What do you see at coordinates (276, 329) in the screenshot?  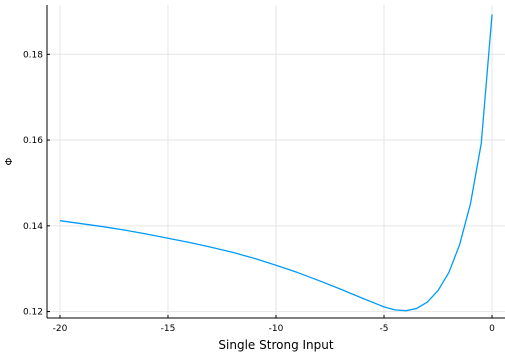 I see `x-tick-label: -10` at bounding box center [276, 329].